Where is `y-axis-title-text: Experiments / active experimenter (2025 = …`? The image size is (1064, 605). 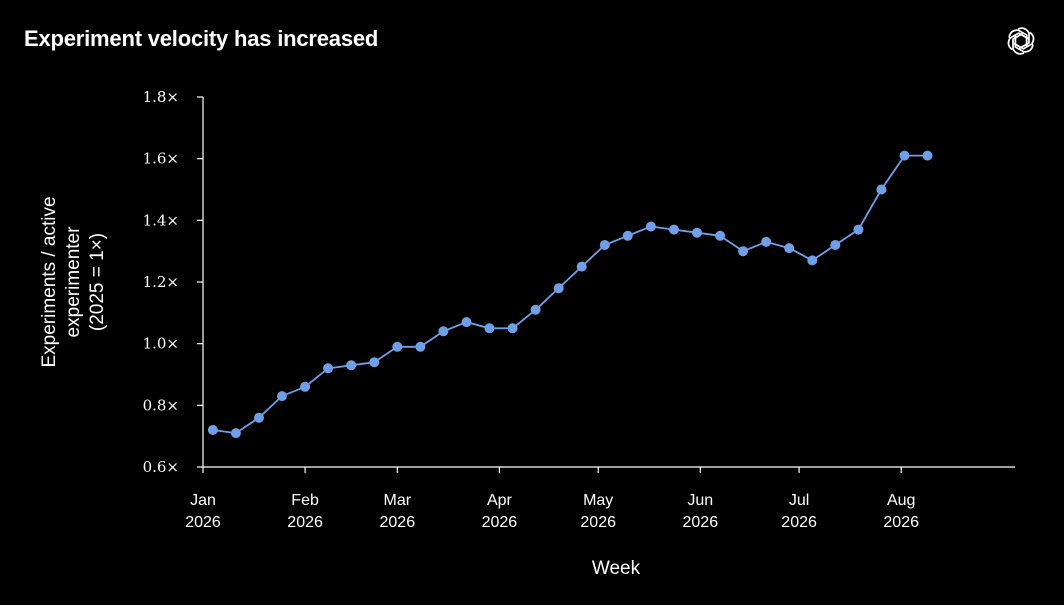 y-axis-title-text: Experiments / active experimenter (2025 = … is located at coordinates (73, 281).